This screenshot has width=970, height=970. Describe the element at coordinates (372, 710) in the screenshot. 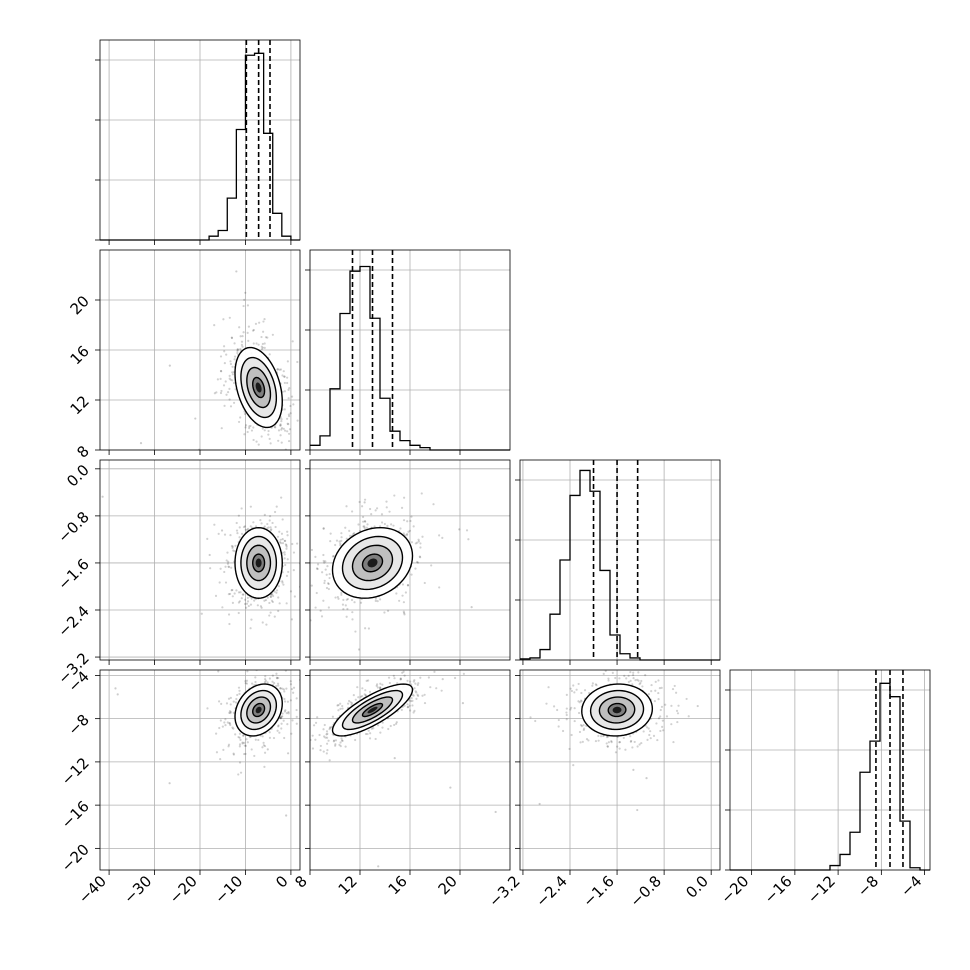

I see `density-core` at that location.